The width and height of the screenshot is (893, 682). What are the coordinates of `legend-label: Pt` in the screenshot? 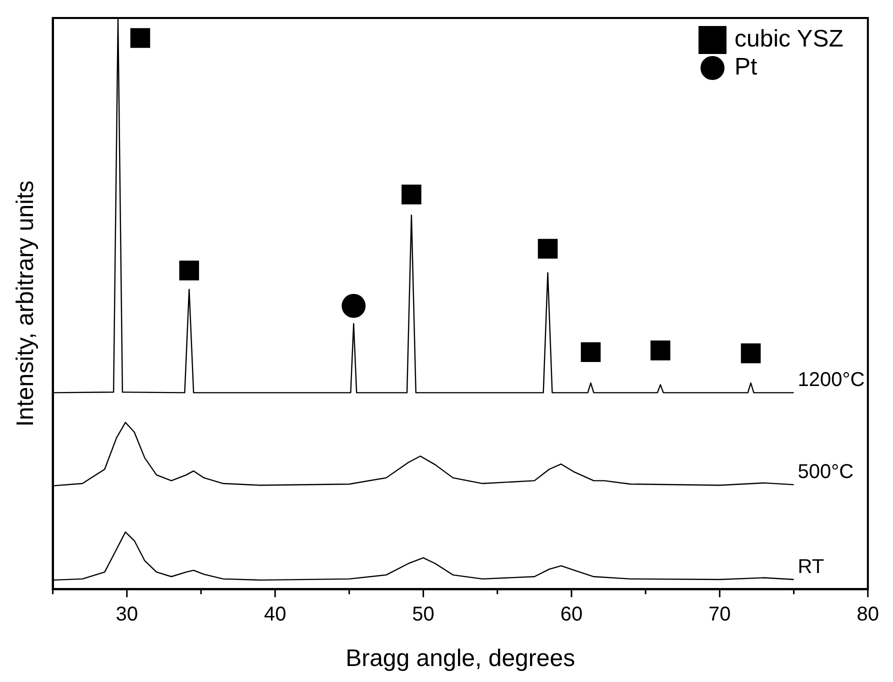 It's located at (746, 67).